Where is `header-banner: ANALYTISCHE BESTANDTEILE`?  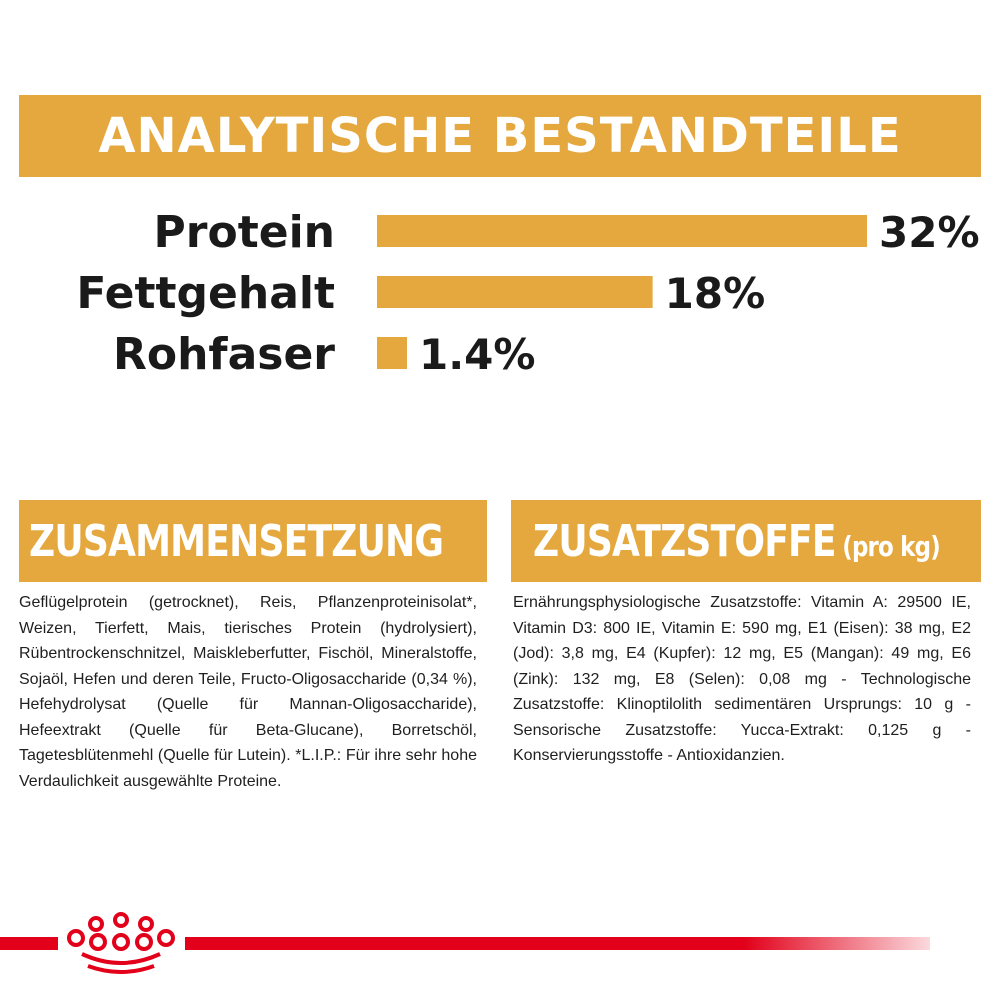 header-banner: ANALYTISCHE BESTANDTEILE is located at coordinates (500, 136).